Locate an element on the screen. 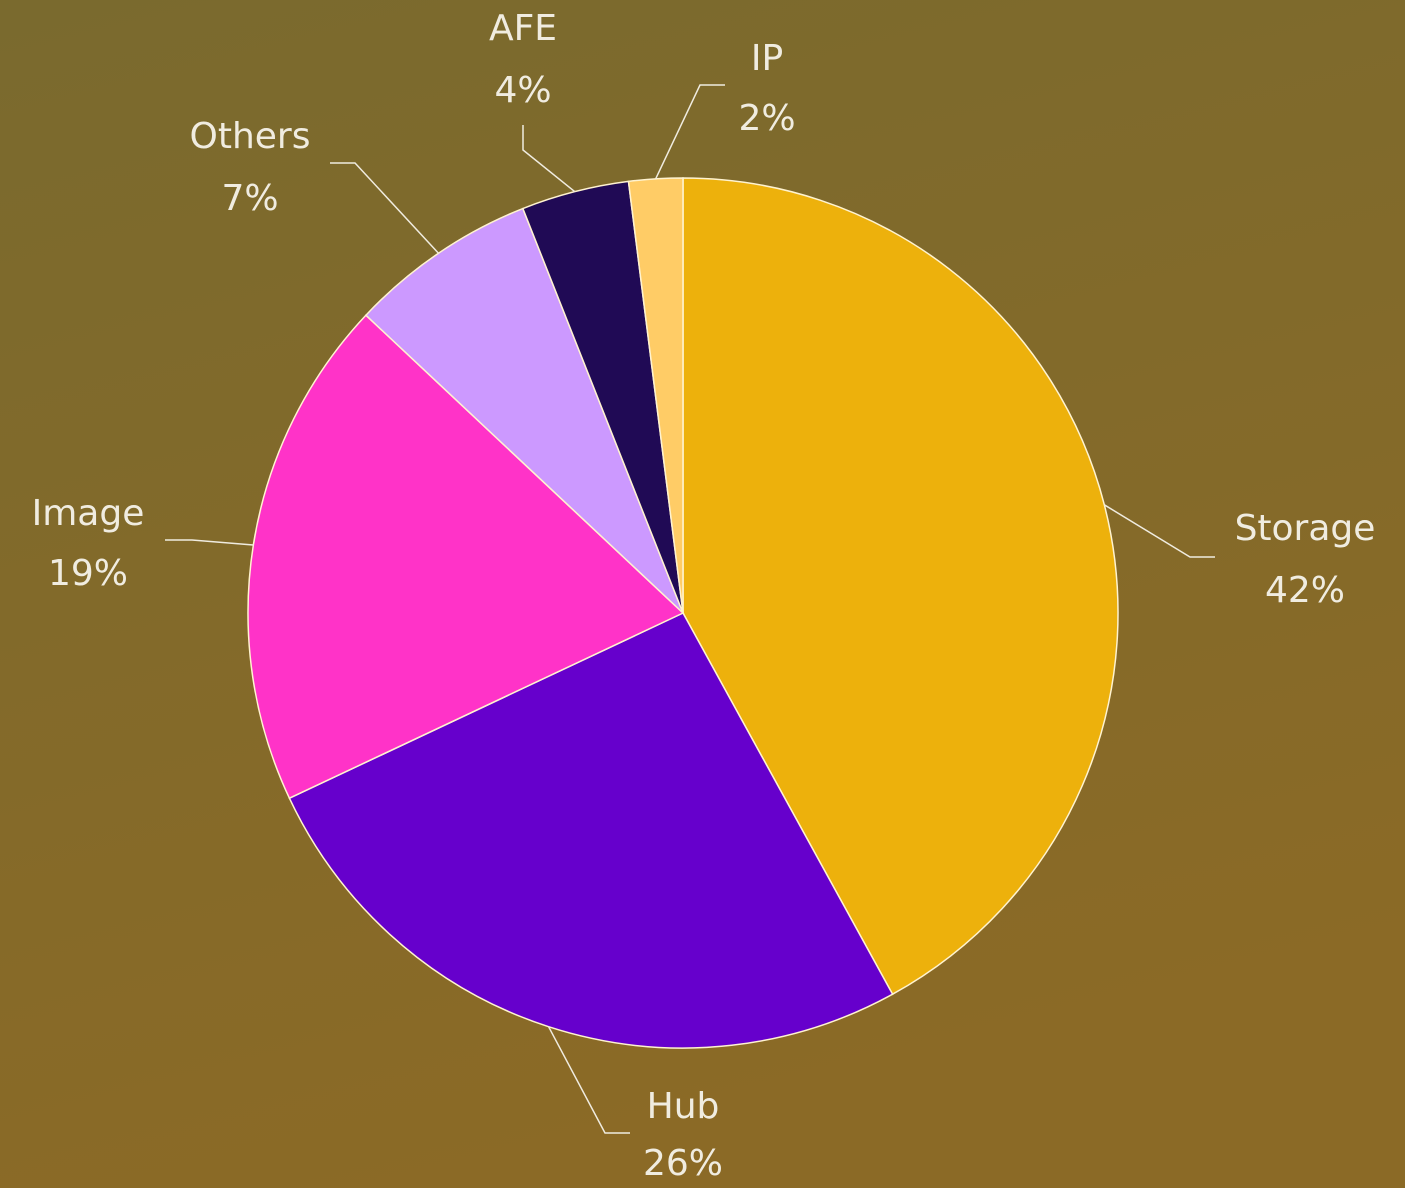 The height and width of the screenshot is (1188, 1405). value-label: 26% is located at coordinates (683, 1163).